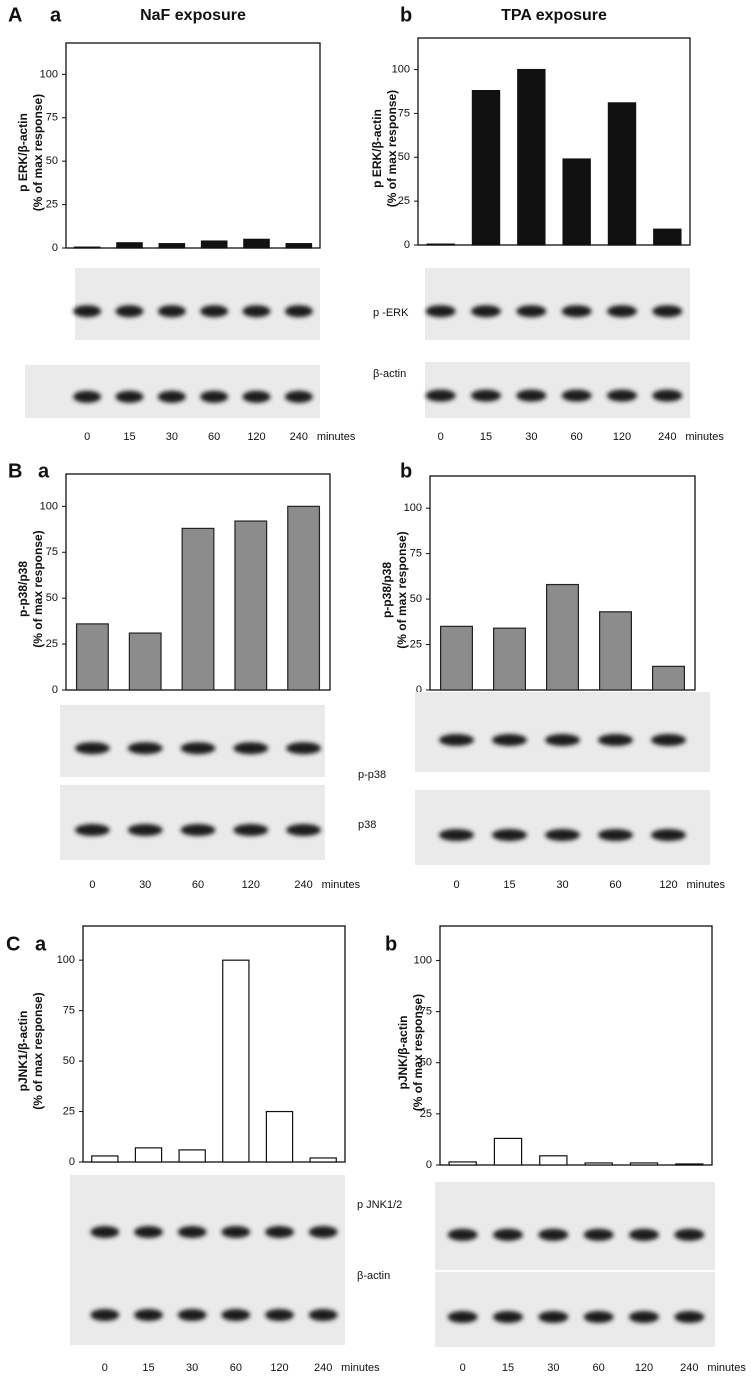  I want to click on panel-letter: C, so click(13, 944).